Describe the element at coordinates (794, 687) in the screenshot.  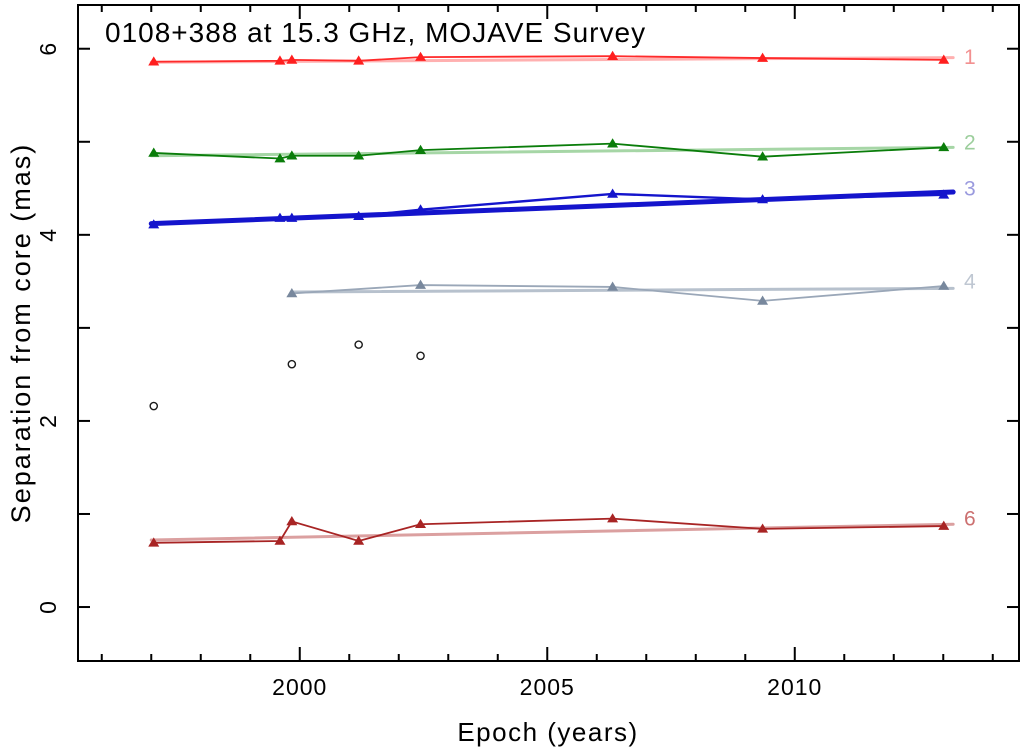
I see `x-tick-label: 2010` at that location.